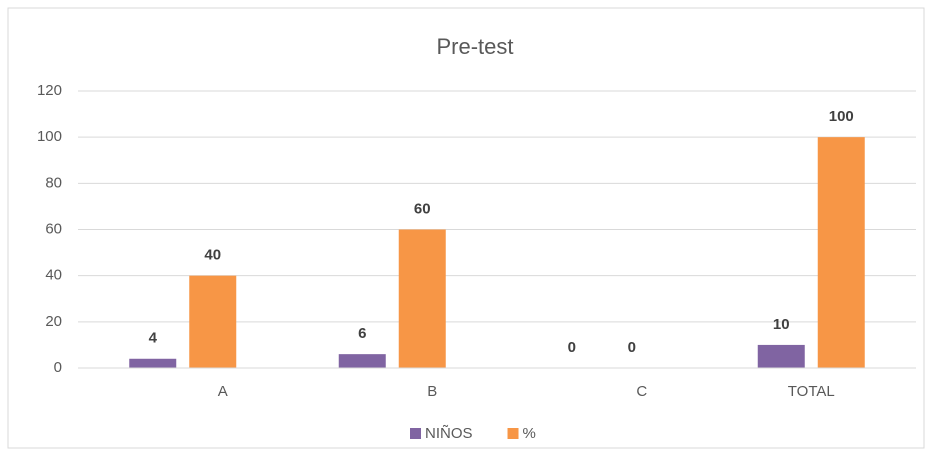 The height and width of the screenshot is (455, 930). I want to click on y-tick-label: 80, so click(53, 182).